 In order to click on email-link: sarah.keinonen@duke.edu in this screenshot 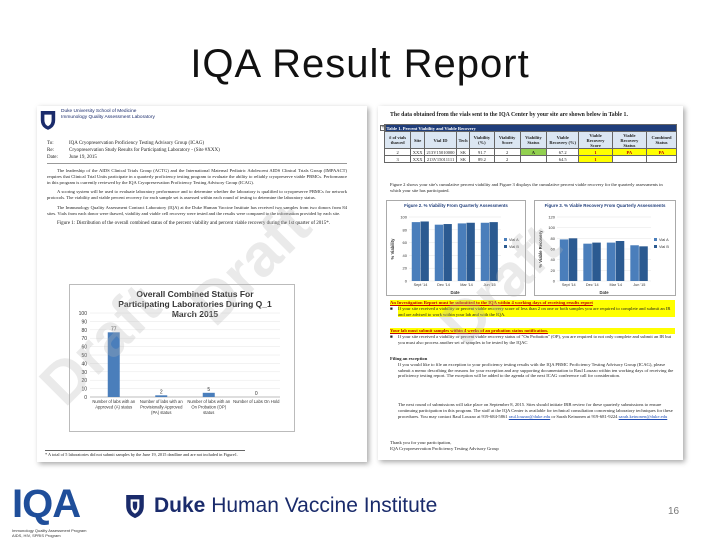, I will do `click(643, 416)`.